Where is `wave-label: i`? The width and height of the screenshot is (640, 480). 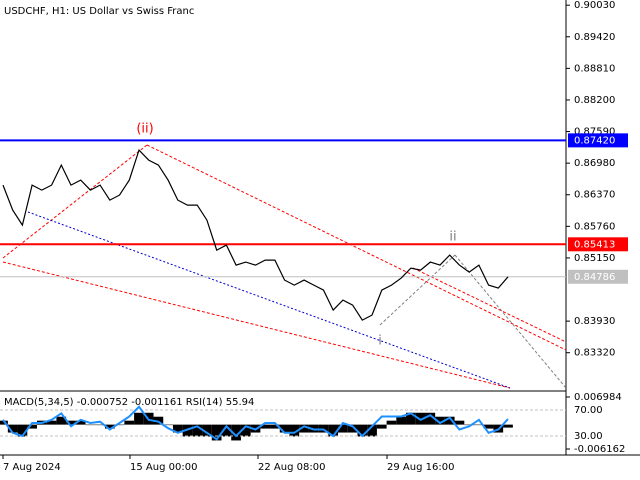
wave-label: i is located at coordinates (380, 341).